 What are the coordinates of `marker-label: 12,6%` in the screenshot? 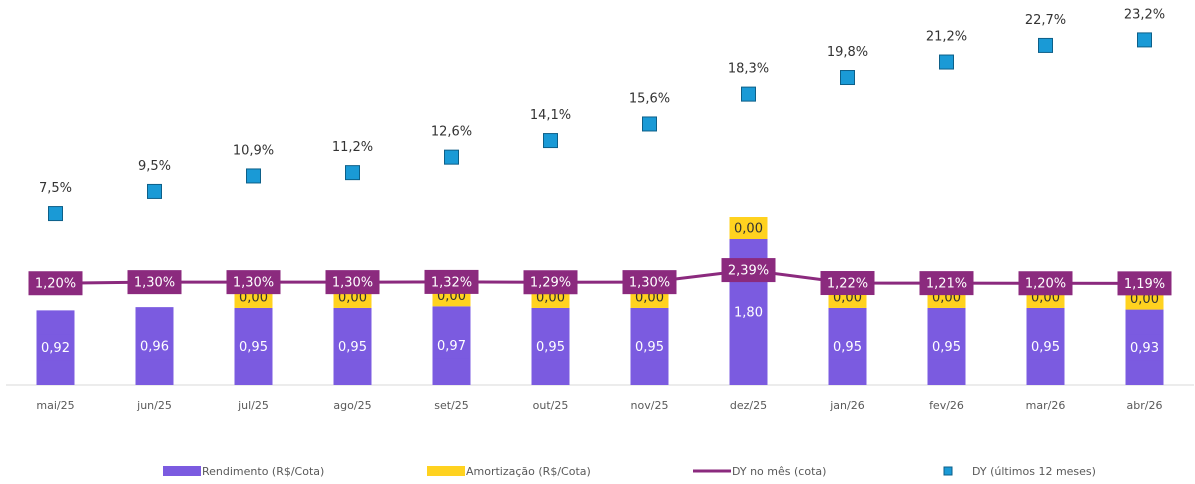 It's located at (451, 132).